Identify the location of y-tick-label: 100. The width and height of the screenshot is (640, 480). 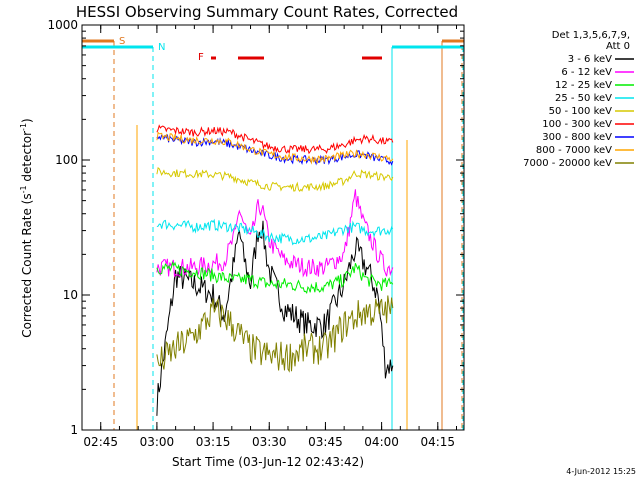
(66, 160).